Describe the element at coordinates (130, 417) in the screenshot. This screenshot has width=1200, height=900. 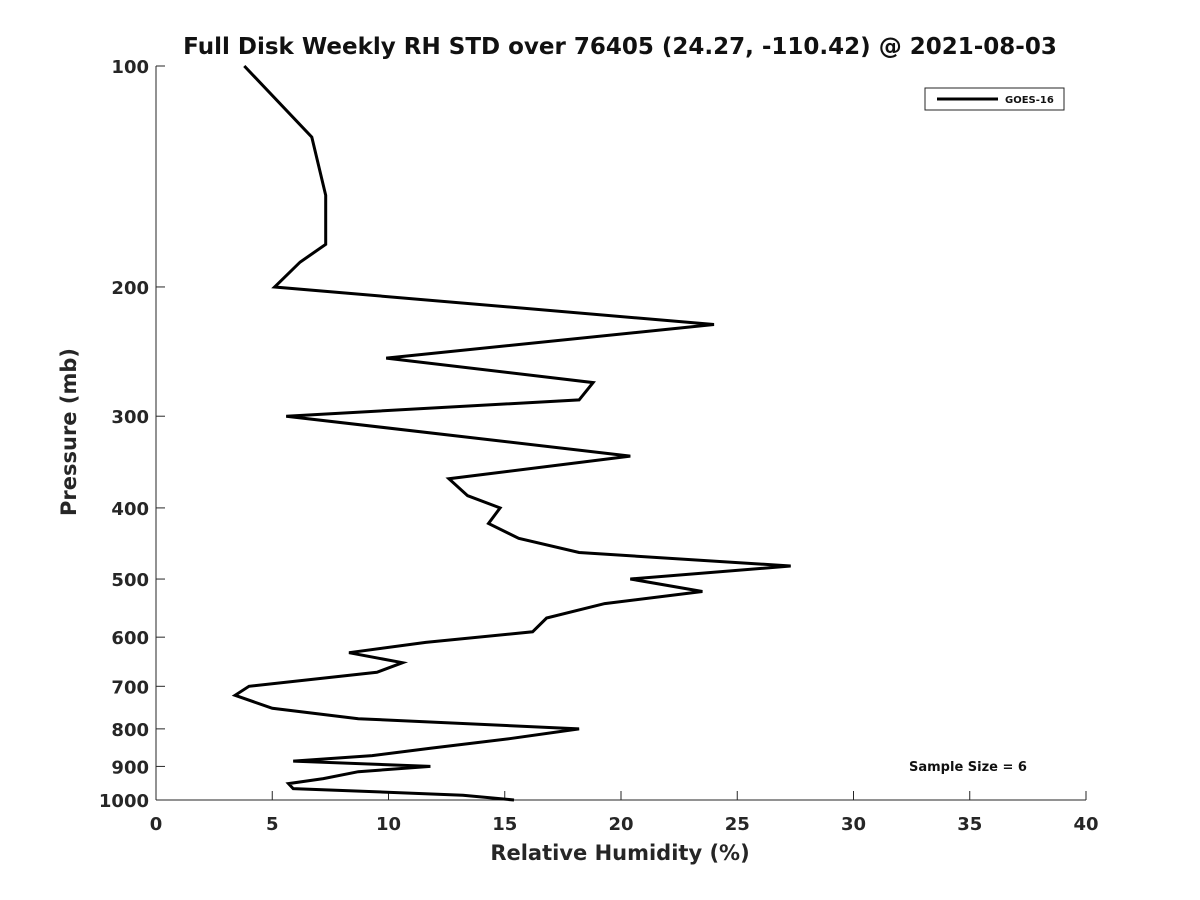
I see `y-tick-label-300: 300` at that location.